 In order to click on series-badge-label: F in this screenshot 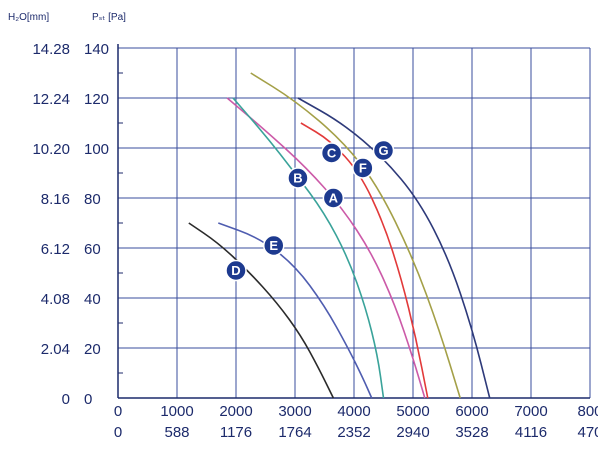, I will do `click(363, 168)`.